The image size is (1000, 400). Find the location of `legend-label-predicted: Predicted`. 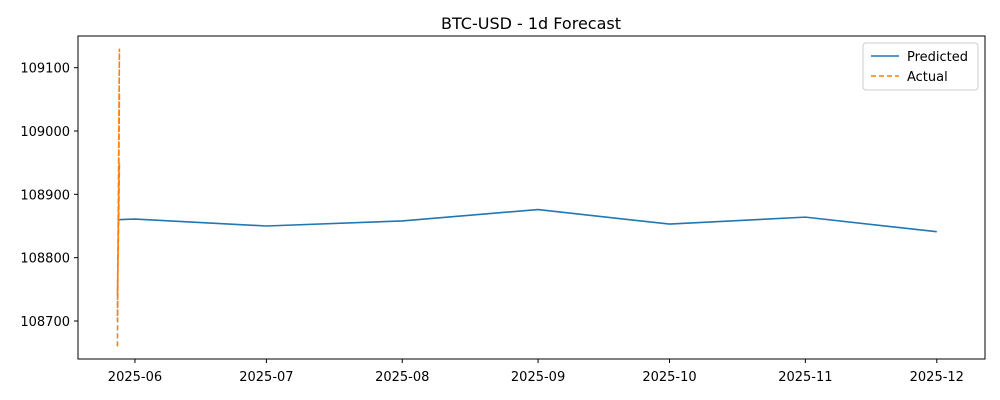

legend-label-predicted: Predicted is located at coordinates (937, 57).